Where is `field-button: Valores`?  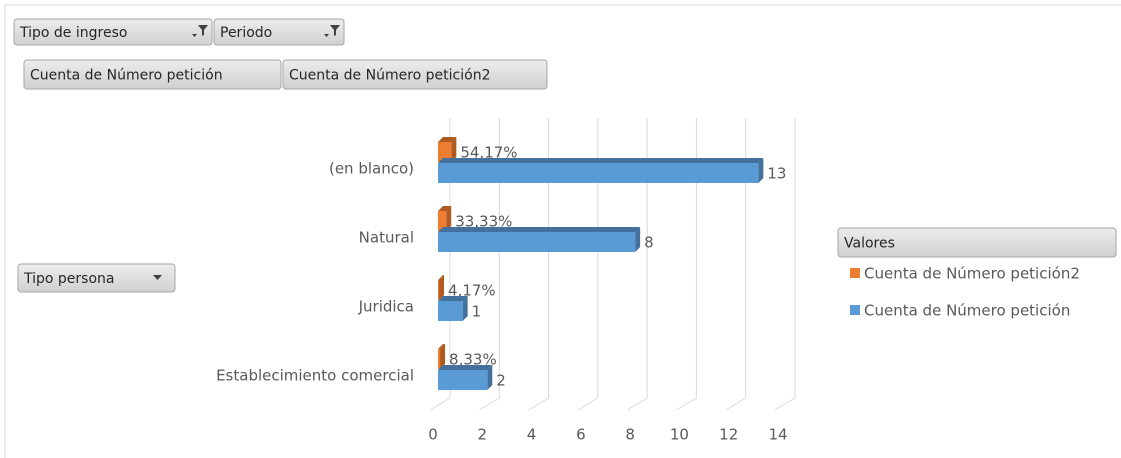 field-button: Valores is located at coordinates (977, 242).